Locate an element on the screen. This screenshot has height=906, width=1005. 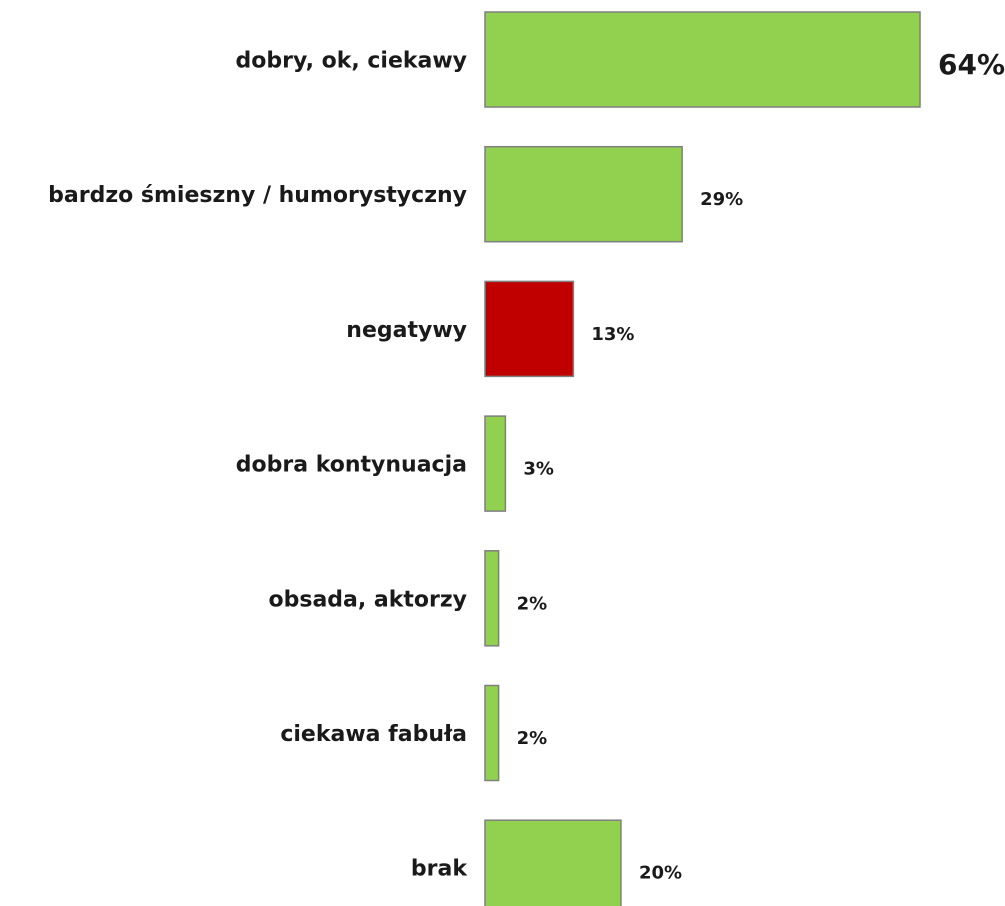
value-label: 13% is located at coordinates (612, 334).